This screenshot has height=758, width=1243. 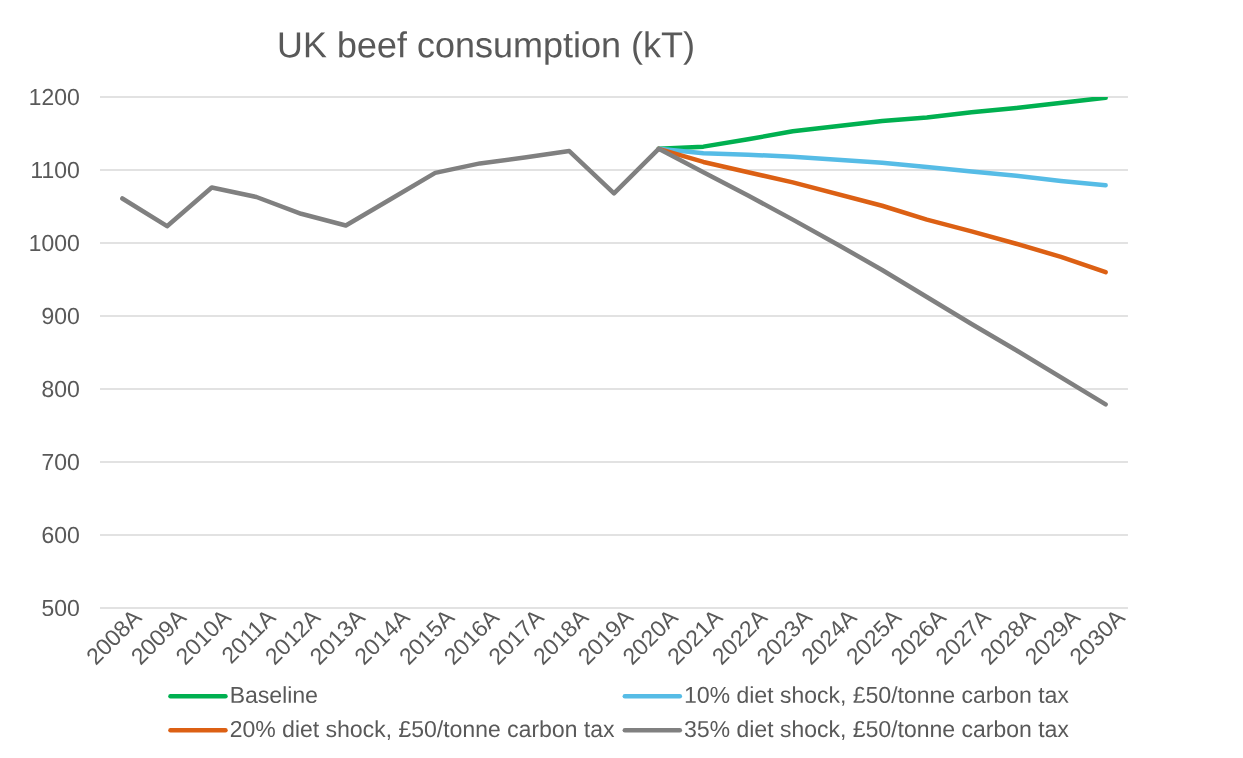 What do you see at coordinates (60, 462) in the screenshot?
I see `y-tick-label: 700` at bounding box center [60, 462].